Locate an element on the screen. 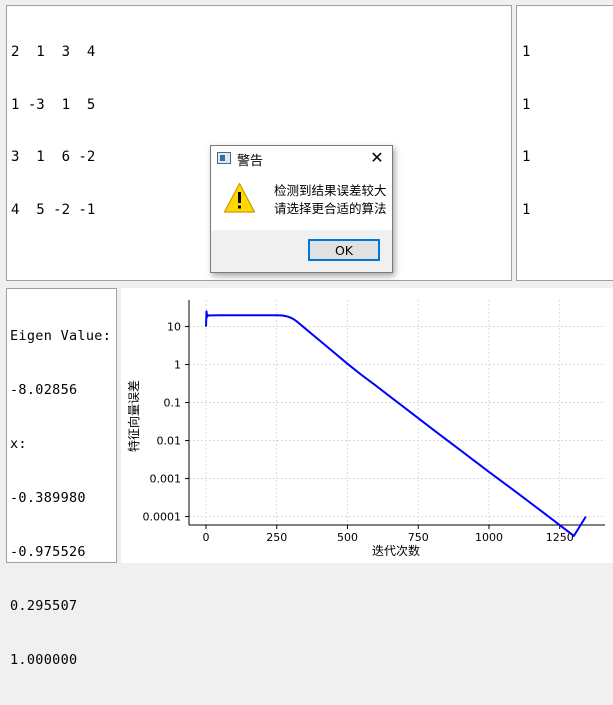  y-tick-label: 10 is located at coordinates (174, 327).